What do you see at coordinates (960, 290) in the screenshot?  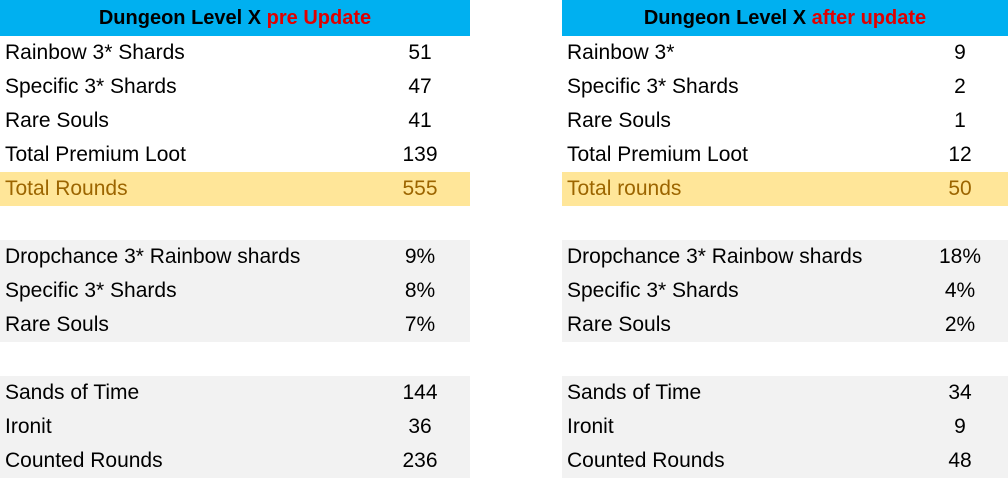 I see `row-value: 4%` at bounding box center [960, 290].